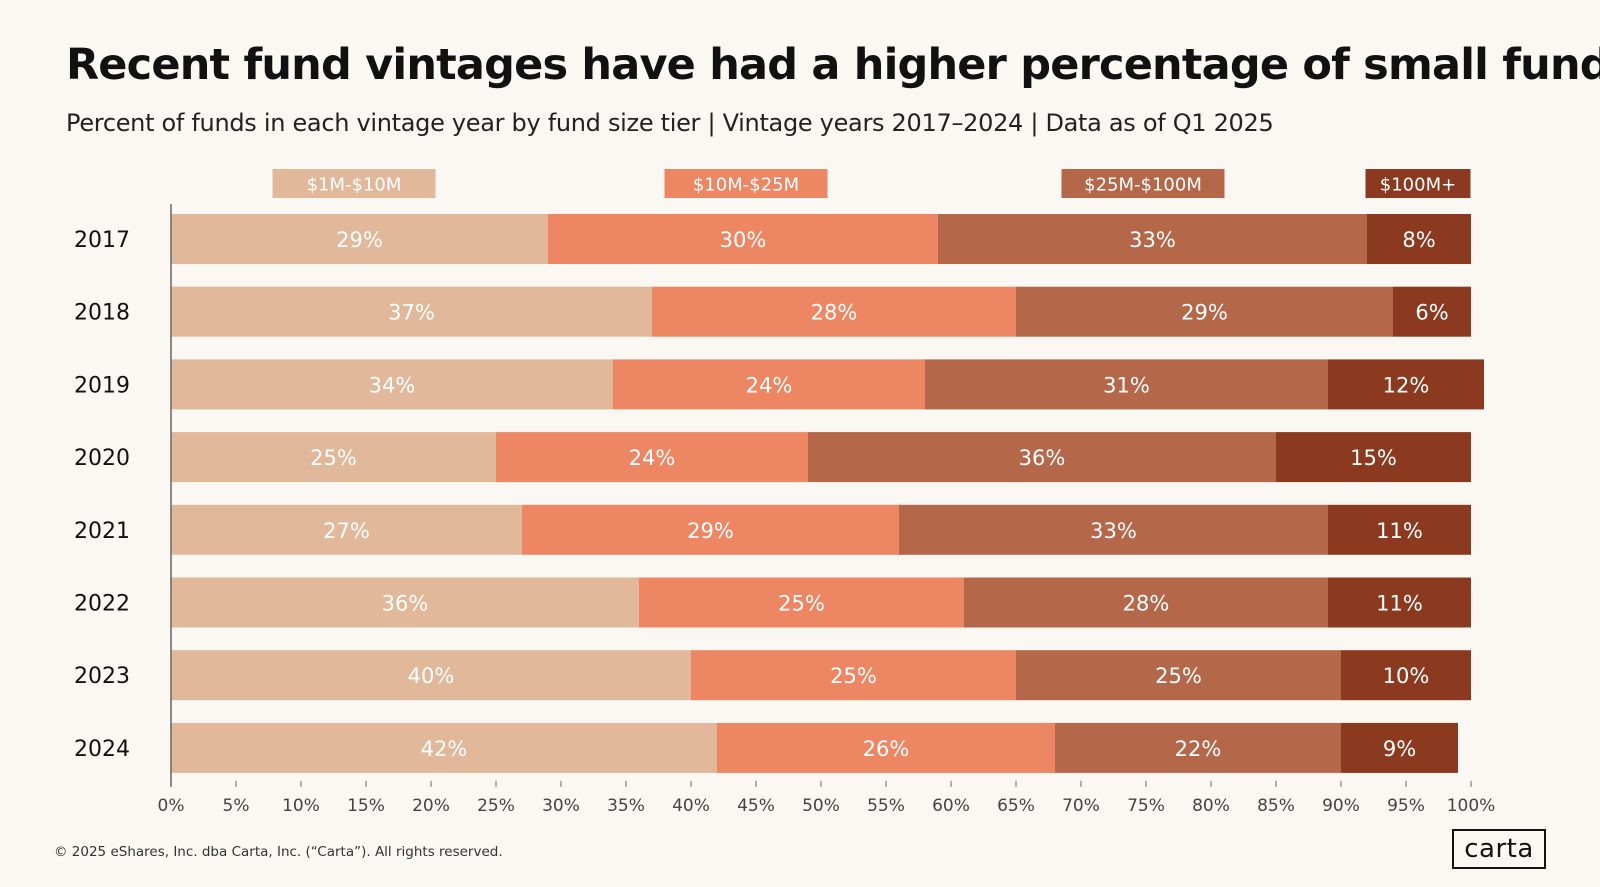  I want to click on bar-label-2020-2: 36%, so click(1042, 458).